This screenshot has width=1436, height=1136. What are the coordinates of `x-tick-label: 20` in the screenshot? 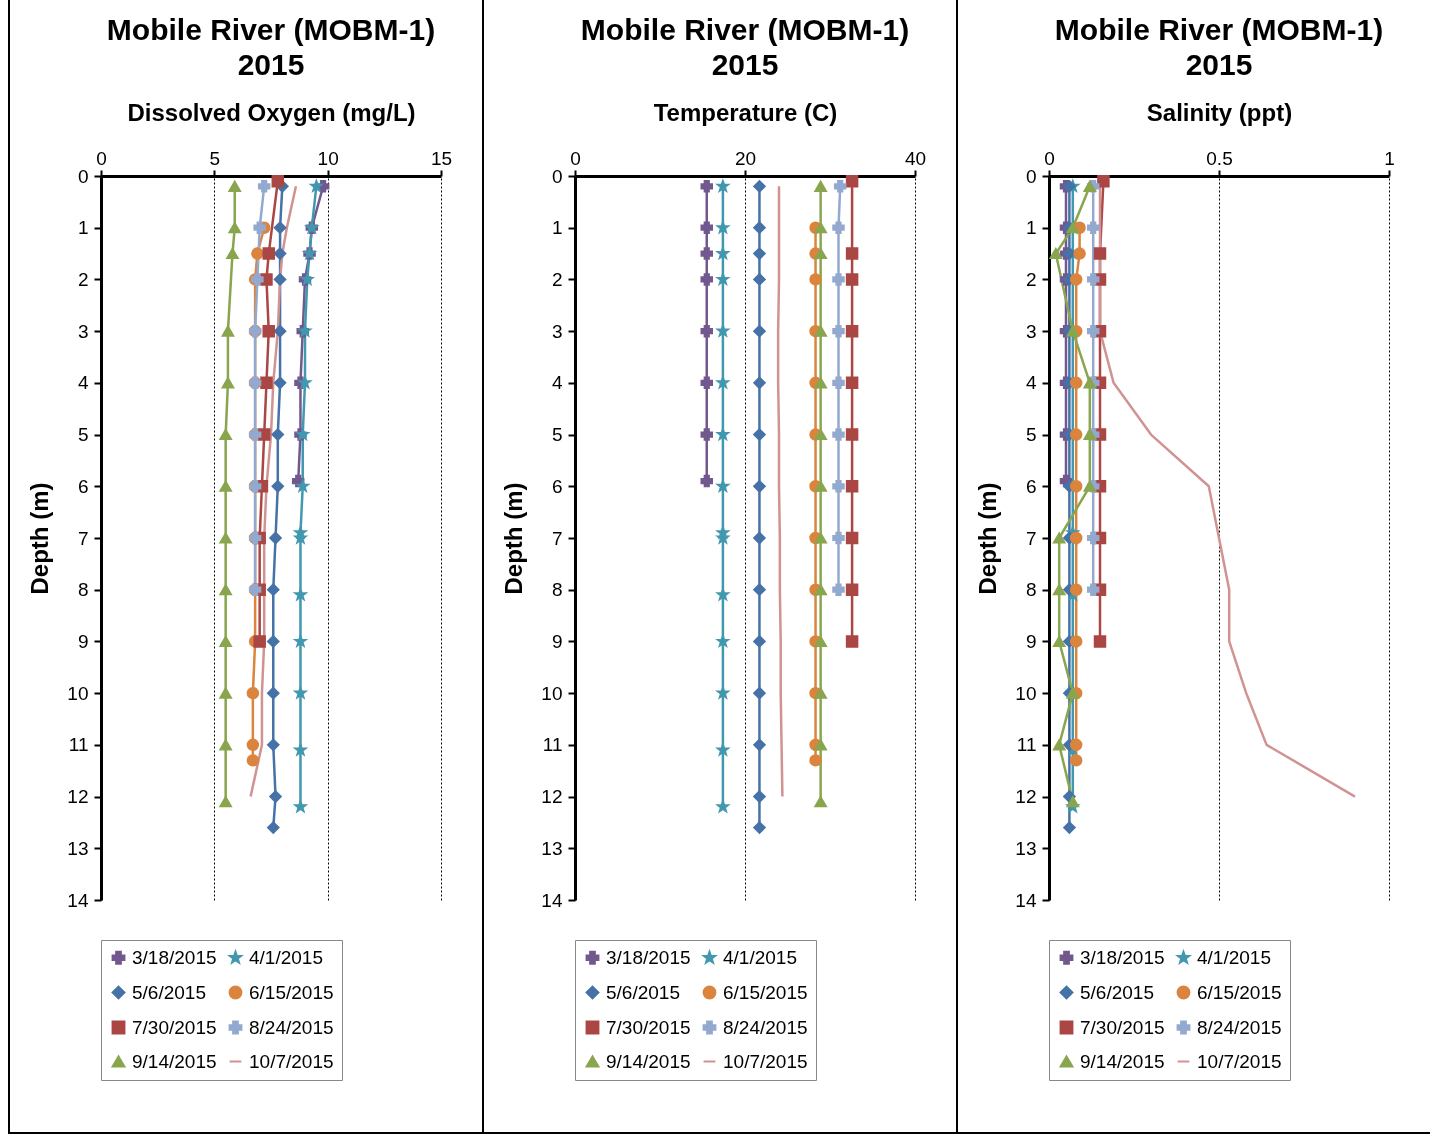 It's located at (745, 158).